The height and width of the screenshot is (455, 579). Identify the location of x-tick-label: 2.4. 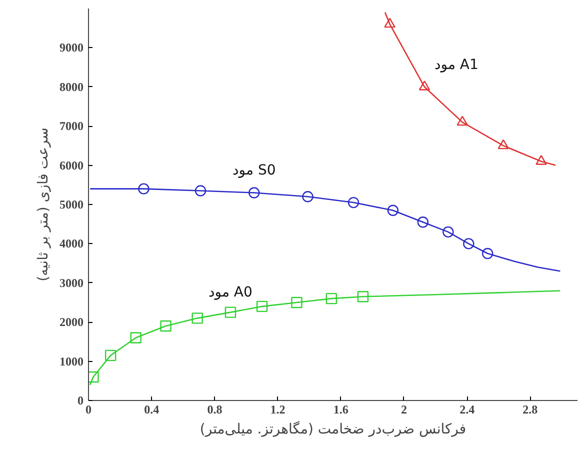
(467, 409).